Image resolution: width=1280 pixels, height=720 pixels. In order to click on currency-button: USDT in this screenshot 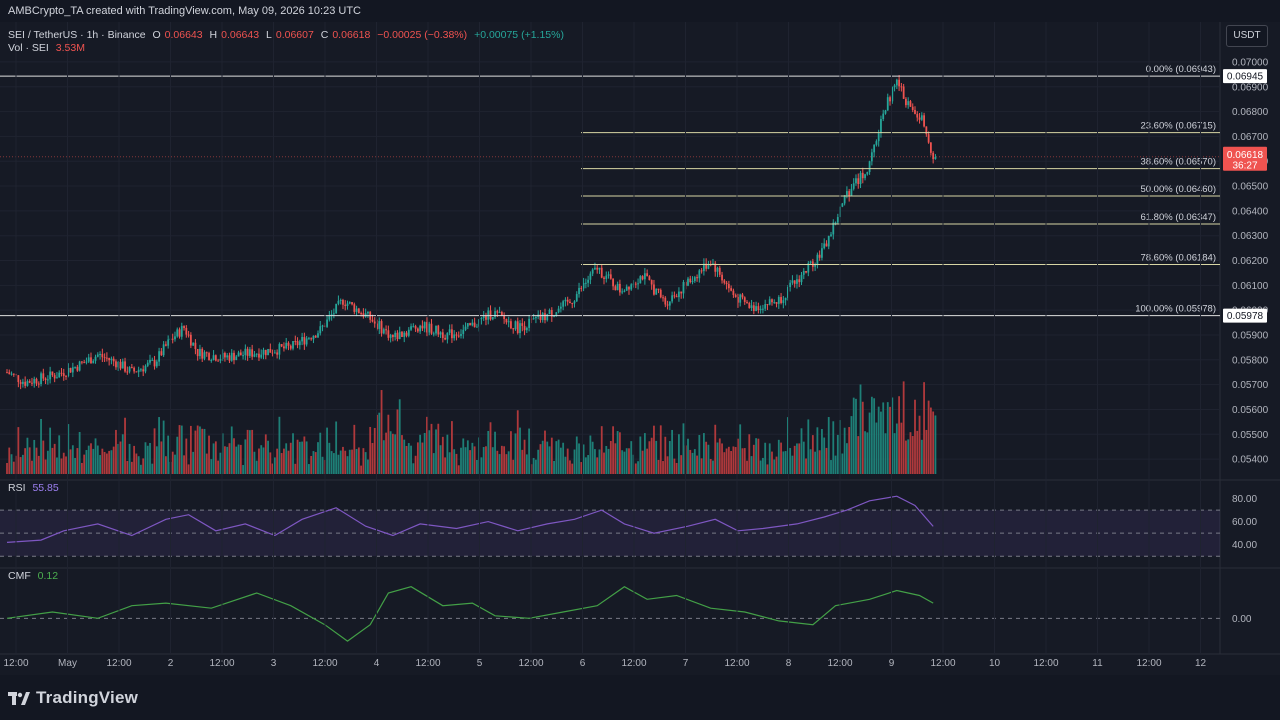, I will do `click(1247, 36)`.